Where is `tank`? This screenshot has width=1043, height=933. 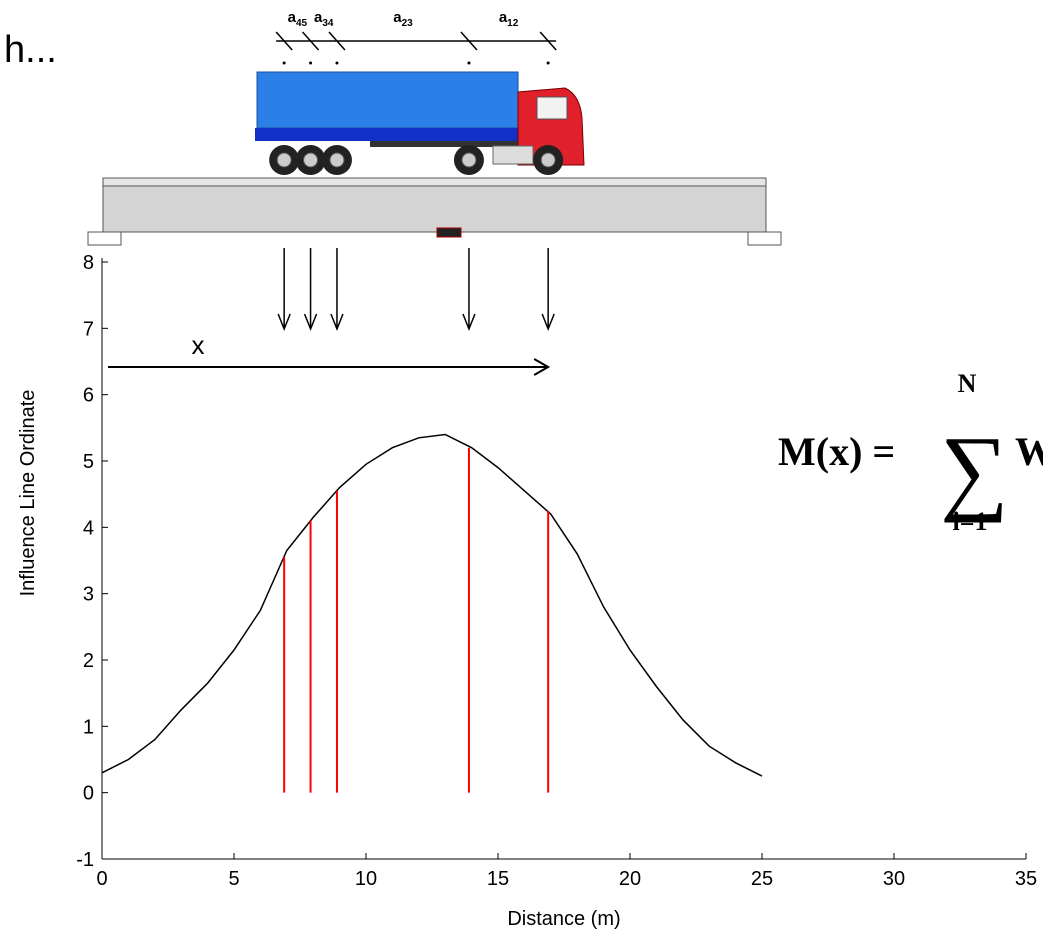
tank is located at coordinates (513, 155).